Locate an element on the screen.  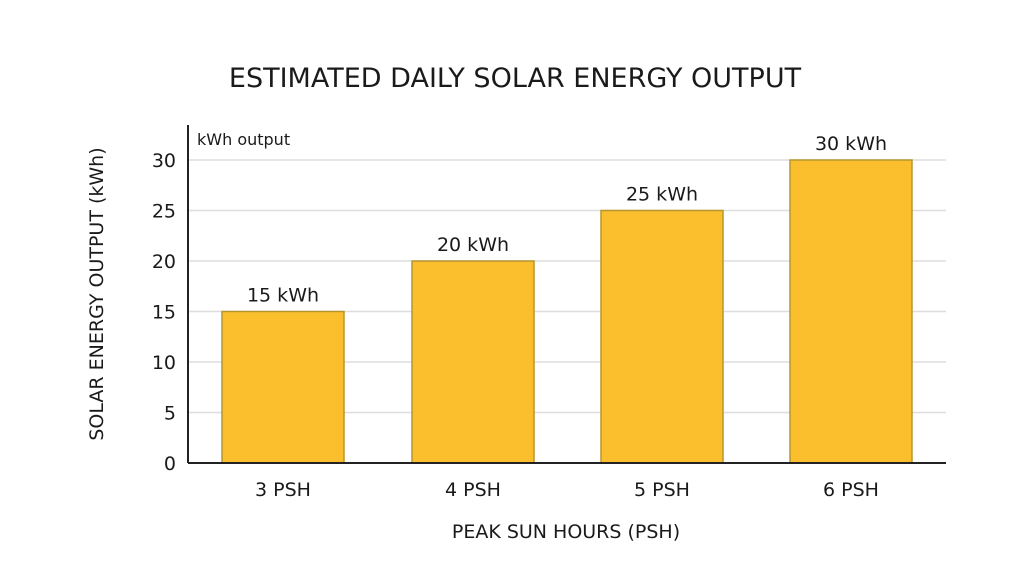
chart-title: ESTIMATED DAILY SOLAR ENERGY OUTPUT is located at coordinates (515, 78).